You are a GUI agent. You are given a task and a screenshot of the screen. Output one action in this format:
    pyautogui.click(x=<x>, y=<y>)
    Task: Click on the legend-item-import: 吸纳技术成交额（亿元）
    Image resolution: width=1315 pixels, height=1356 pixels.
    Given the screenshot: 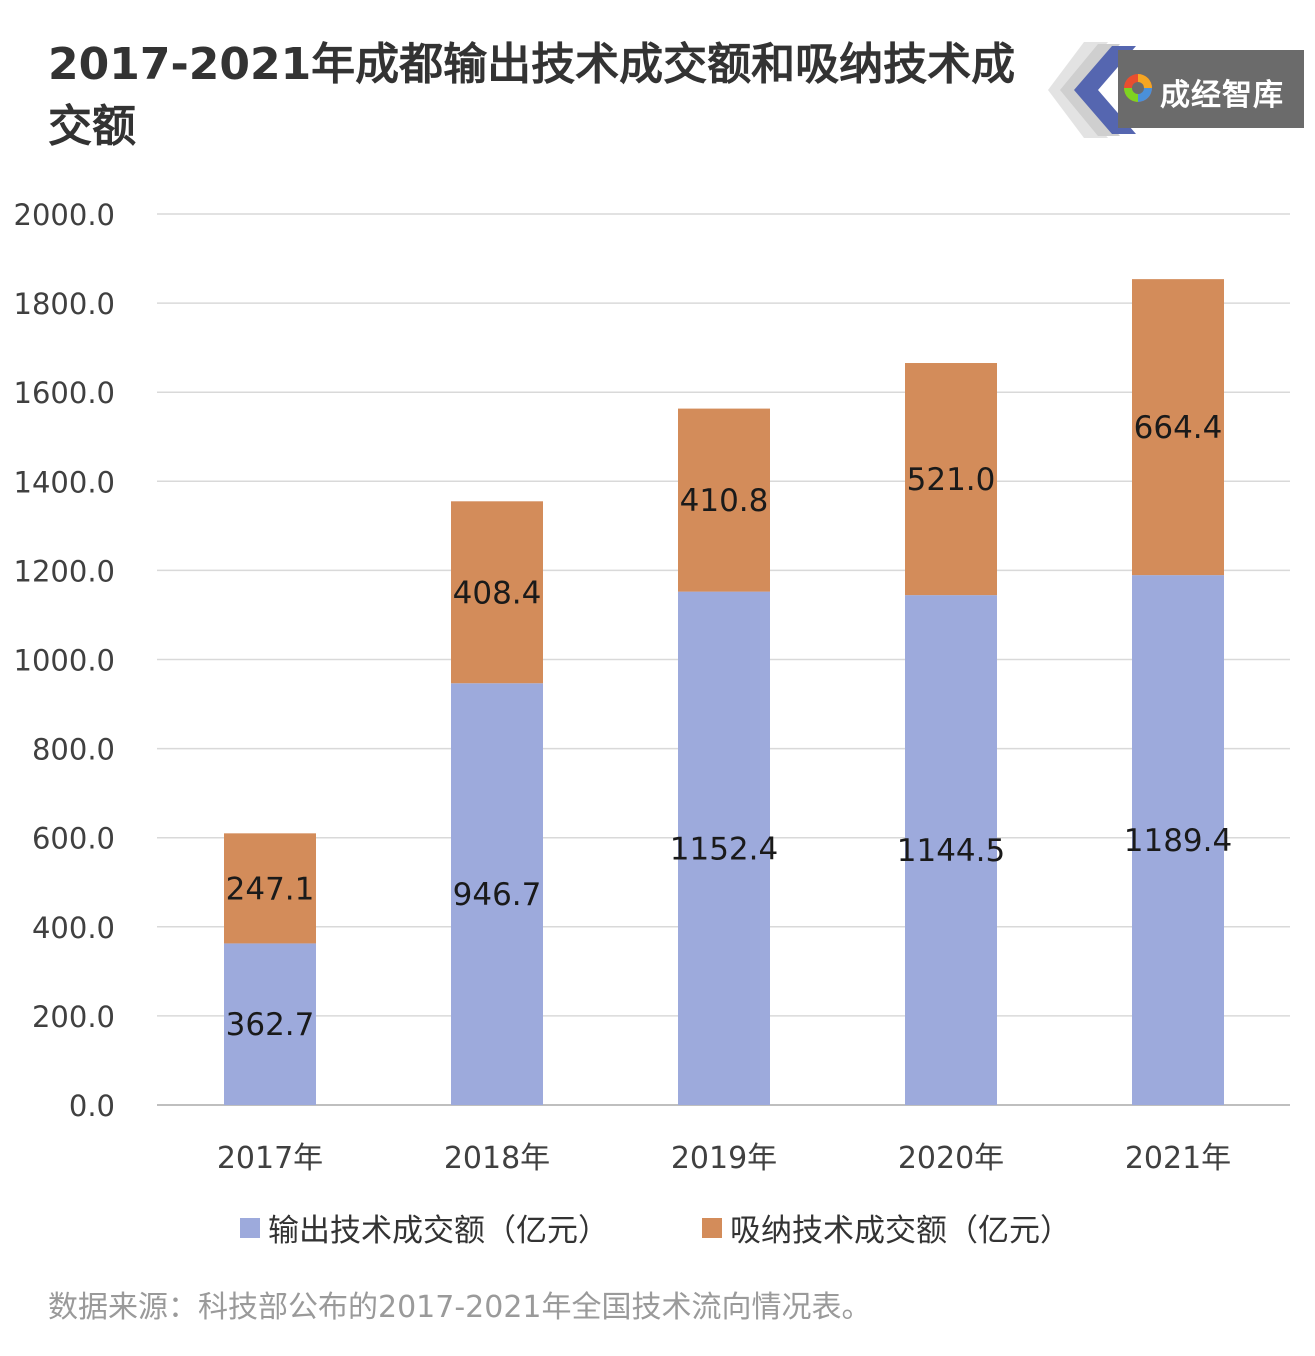 What is the action you would take?
    pyautogui.click(x=886, y=1227)
    